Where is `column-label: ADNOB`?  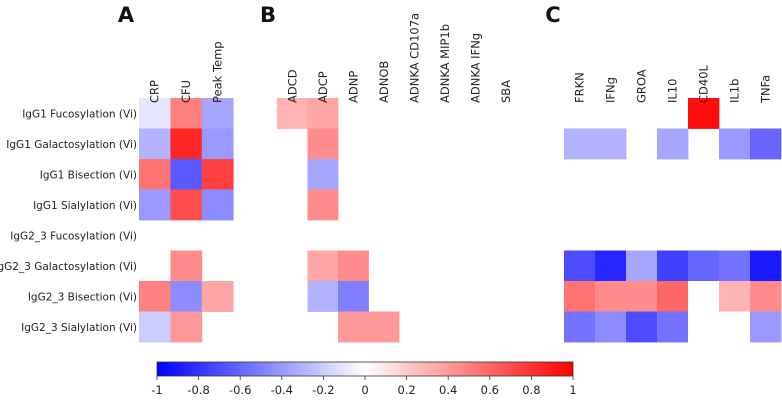 column-label: ADNOB is located at coordinates (384, 82).